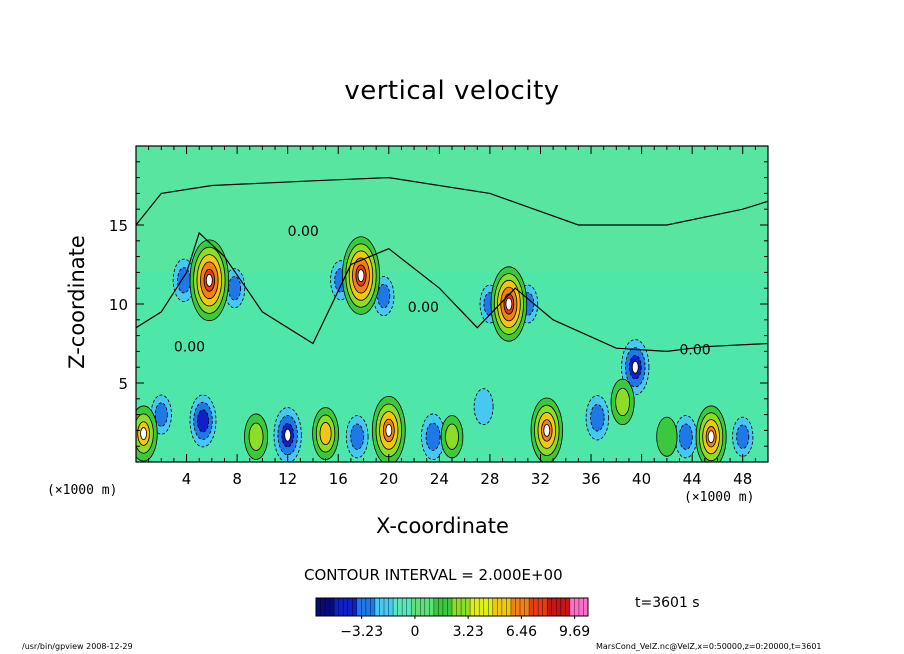 Image resolution: width=904 pixels, height=654 pixels. Describe the element at coordinates (452, 201) in the screenshot. I see `upper-zero-contour` at that location.